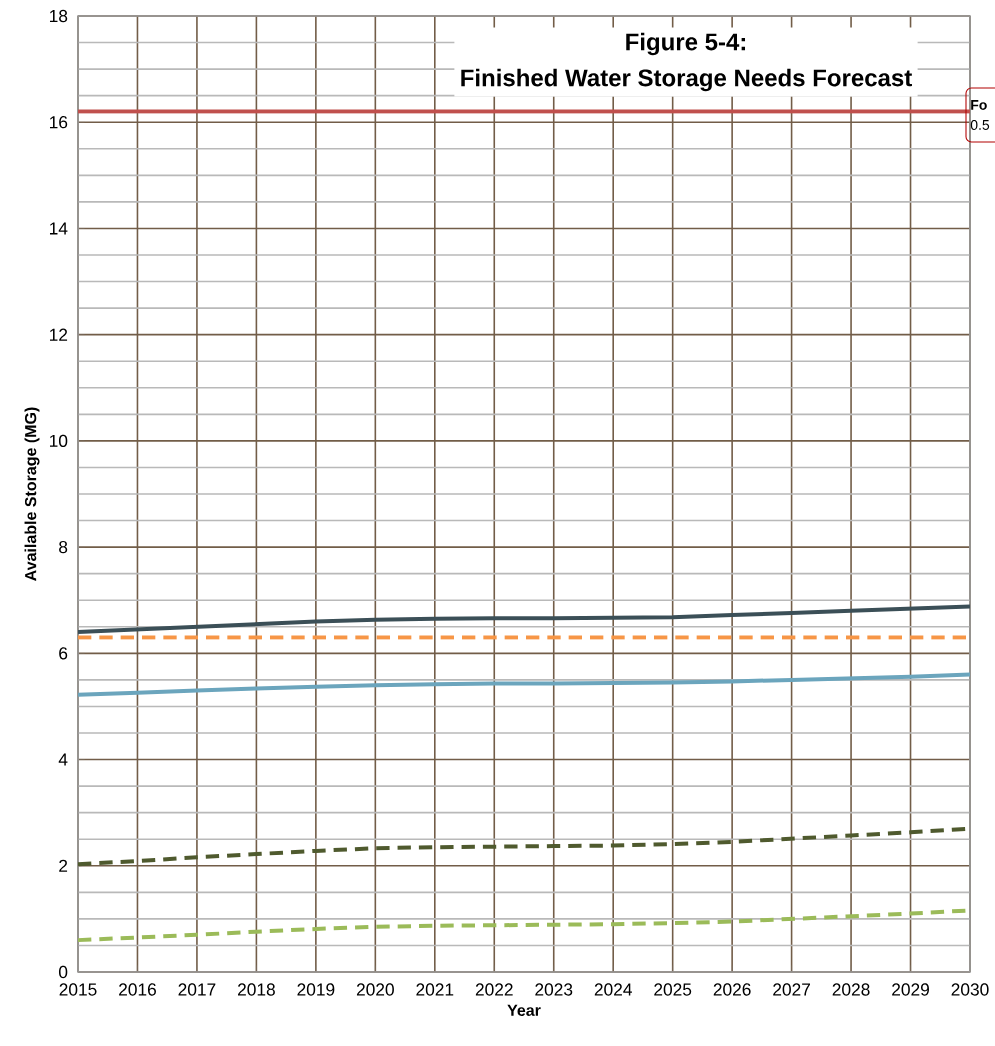 This screenshot has height=1046, width=995. Describe the element at coordinates (58, 122) in the screenshot. I see `y-tick-label: 16` at that location.